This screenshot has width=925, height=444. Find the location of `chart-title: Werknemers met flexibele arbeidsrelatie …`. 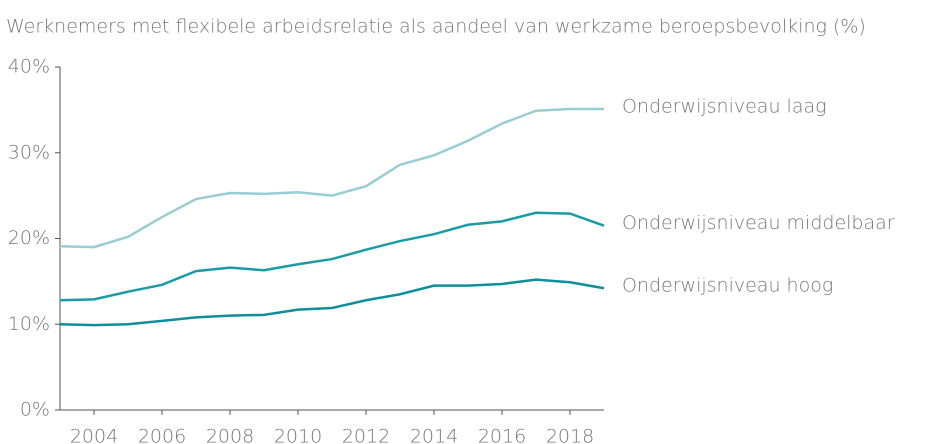

chart-title: Werknemers met flexibele arbeidsrelatie … is located at coordinates (436, 27).